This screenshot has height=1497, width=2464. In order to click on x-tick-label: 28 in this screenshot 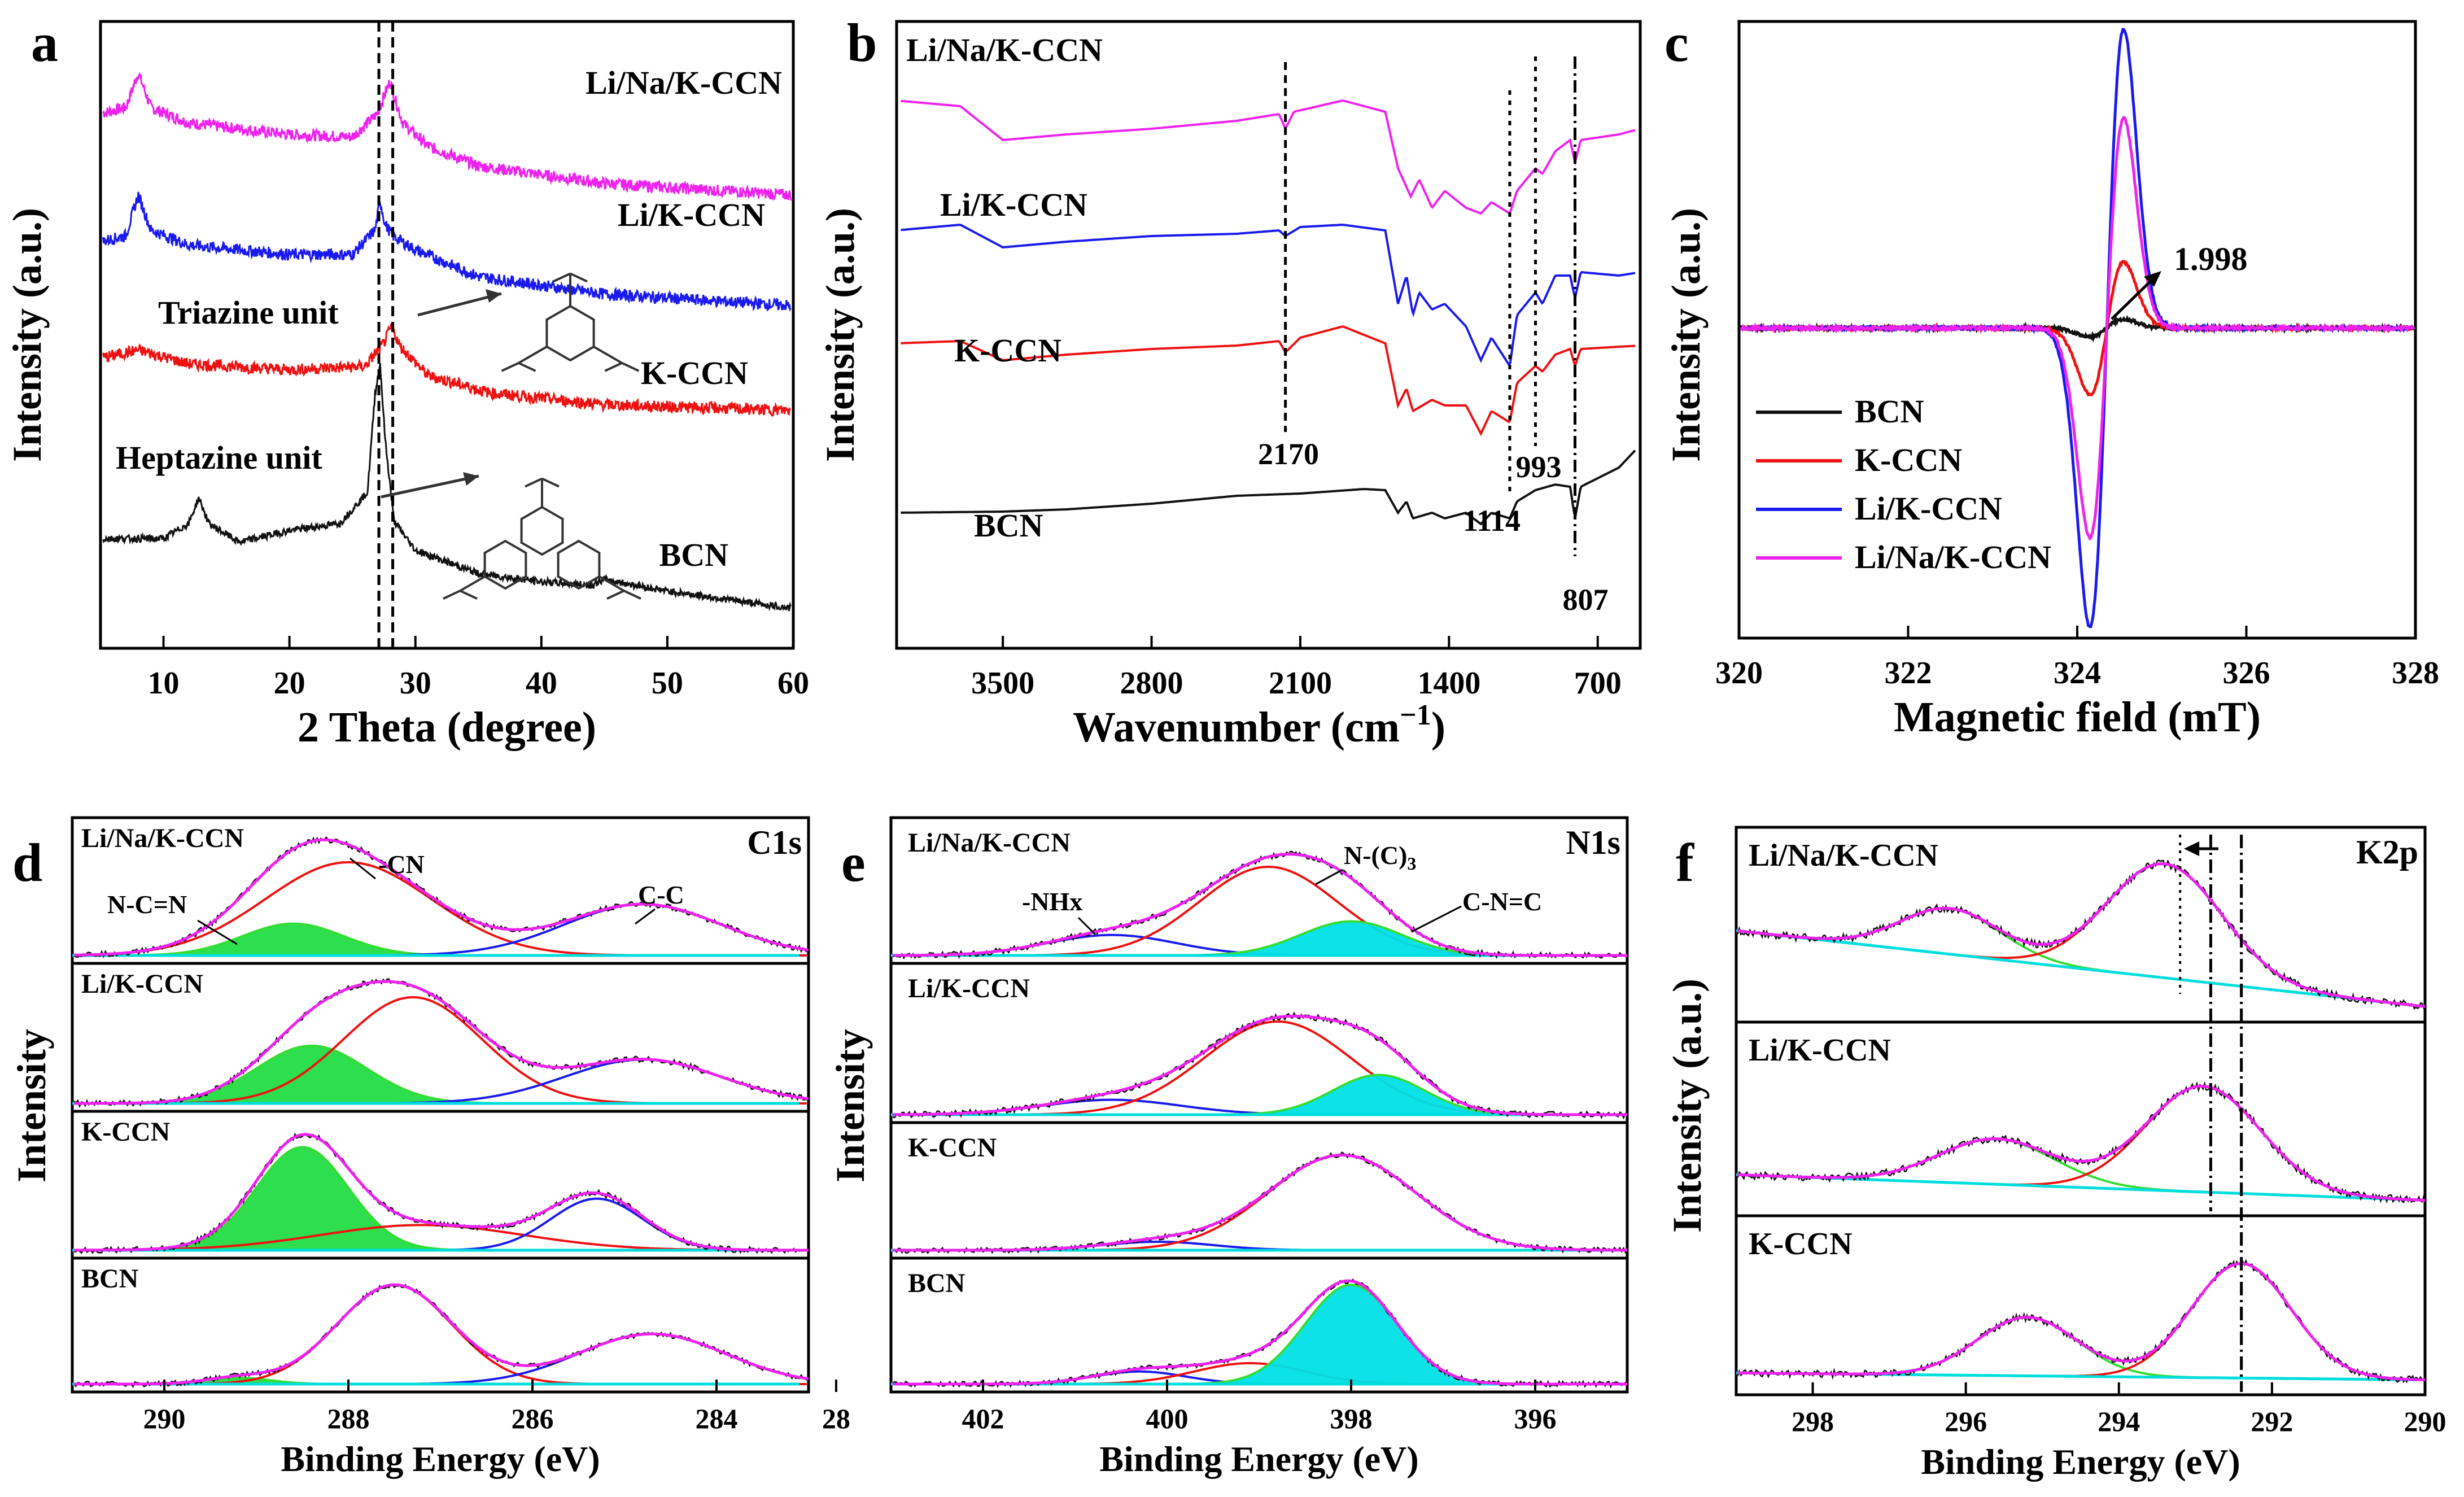, I will do `click(836, 1418)`.